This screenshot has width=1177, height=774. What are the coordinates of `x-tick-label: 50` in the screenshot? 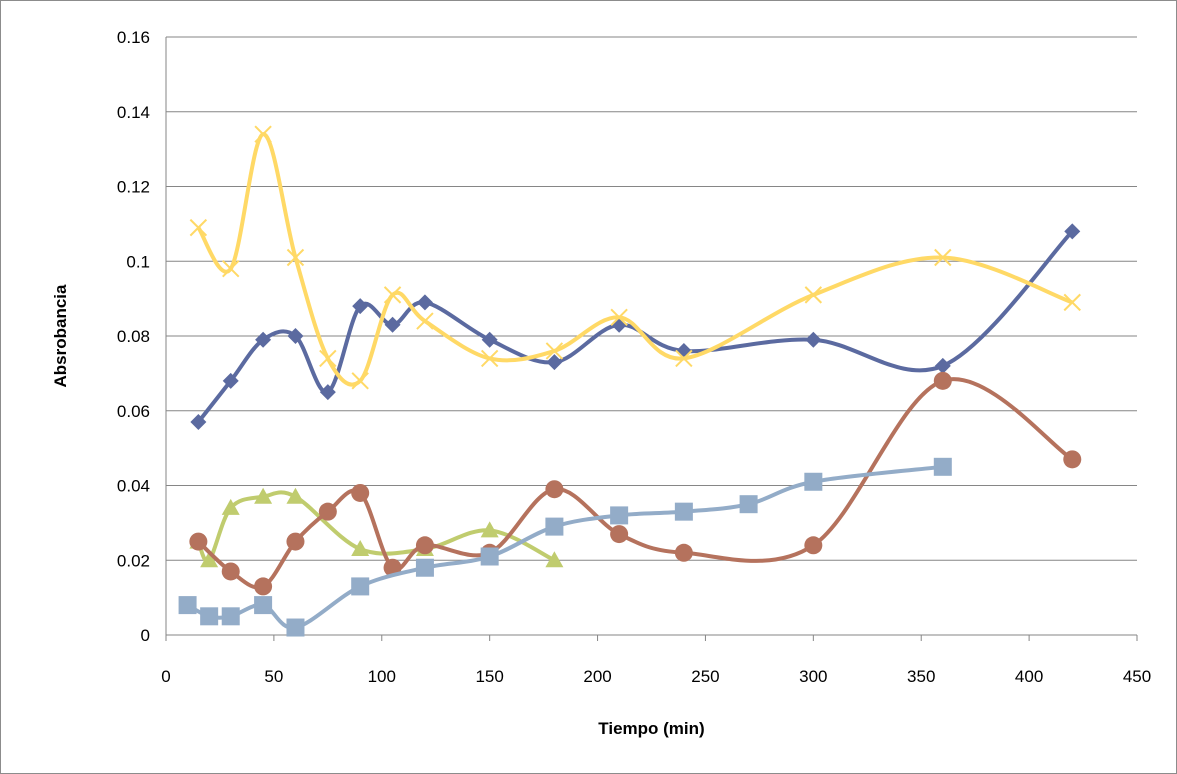 It's located at (273, 676).